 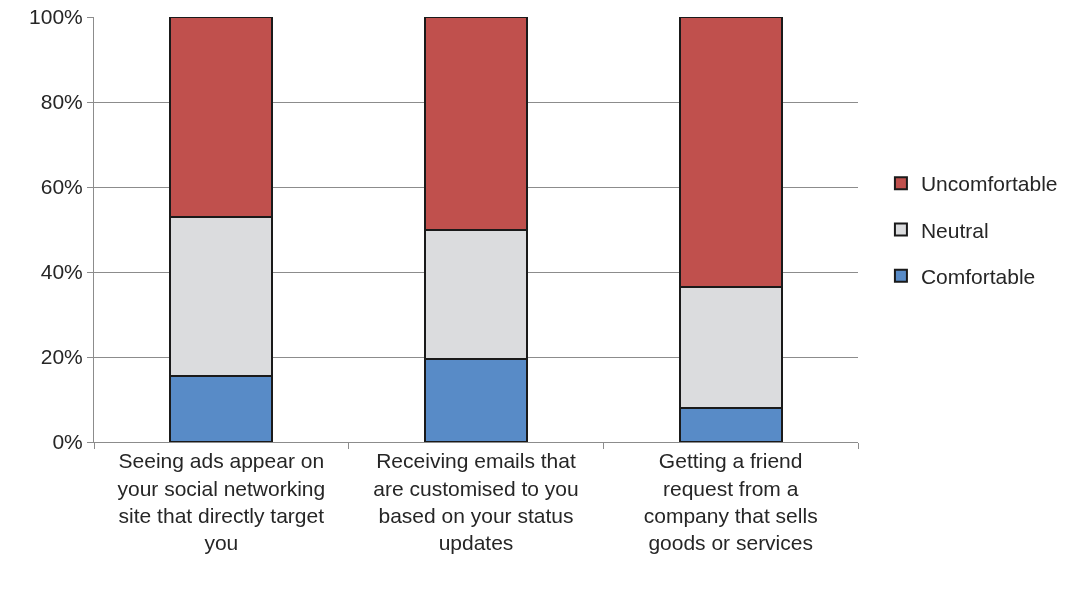 What do you see at coordinates (978, 276) in the screenshot?
I see `legend-label: Comfortable` at bounding box center [978, 276].